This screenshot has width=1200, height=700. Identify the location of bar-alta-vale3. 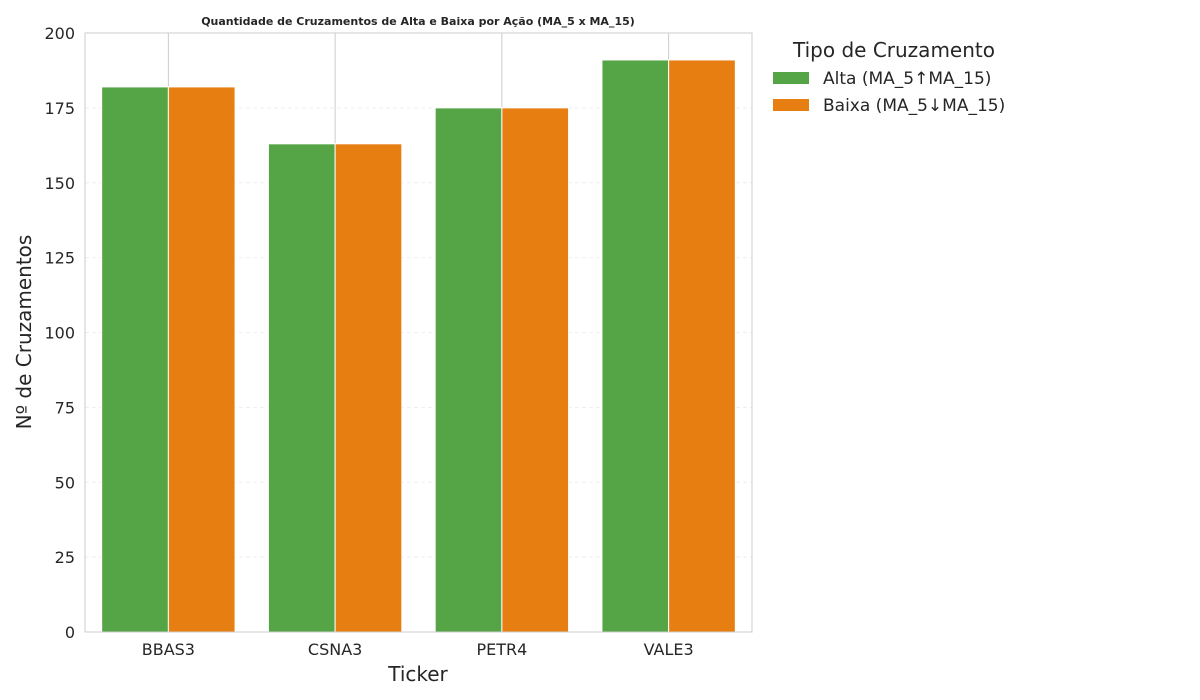
(635, 346).